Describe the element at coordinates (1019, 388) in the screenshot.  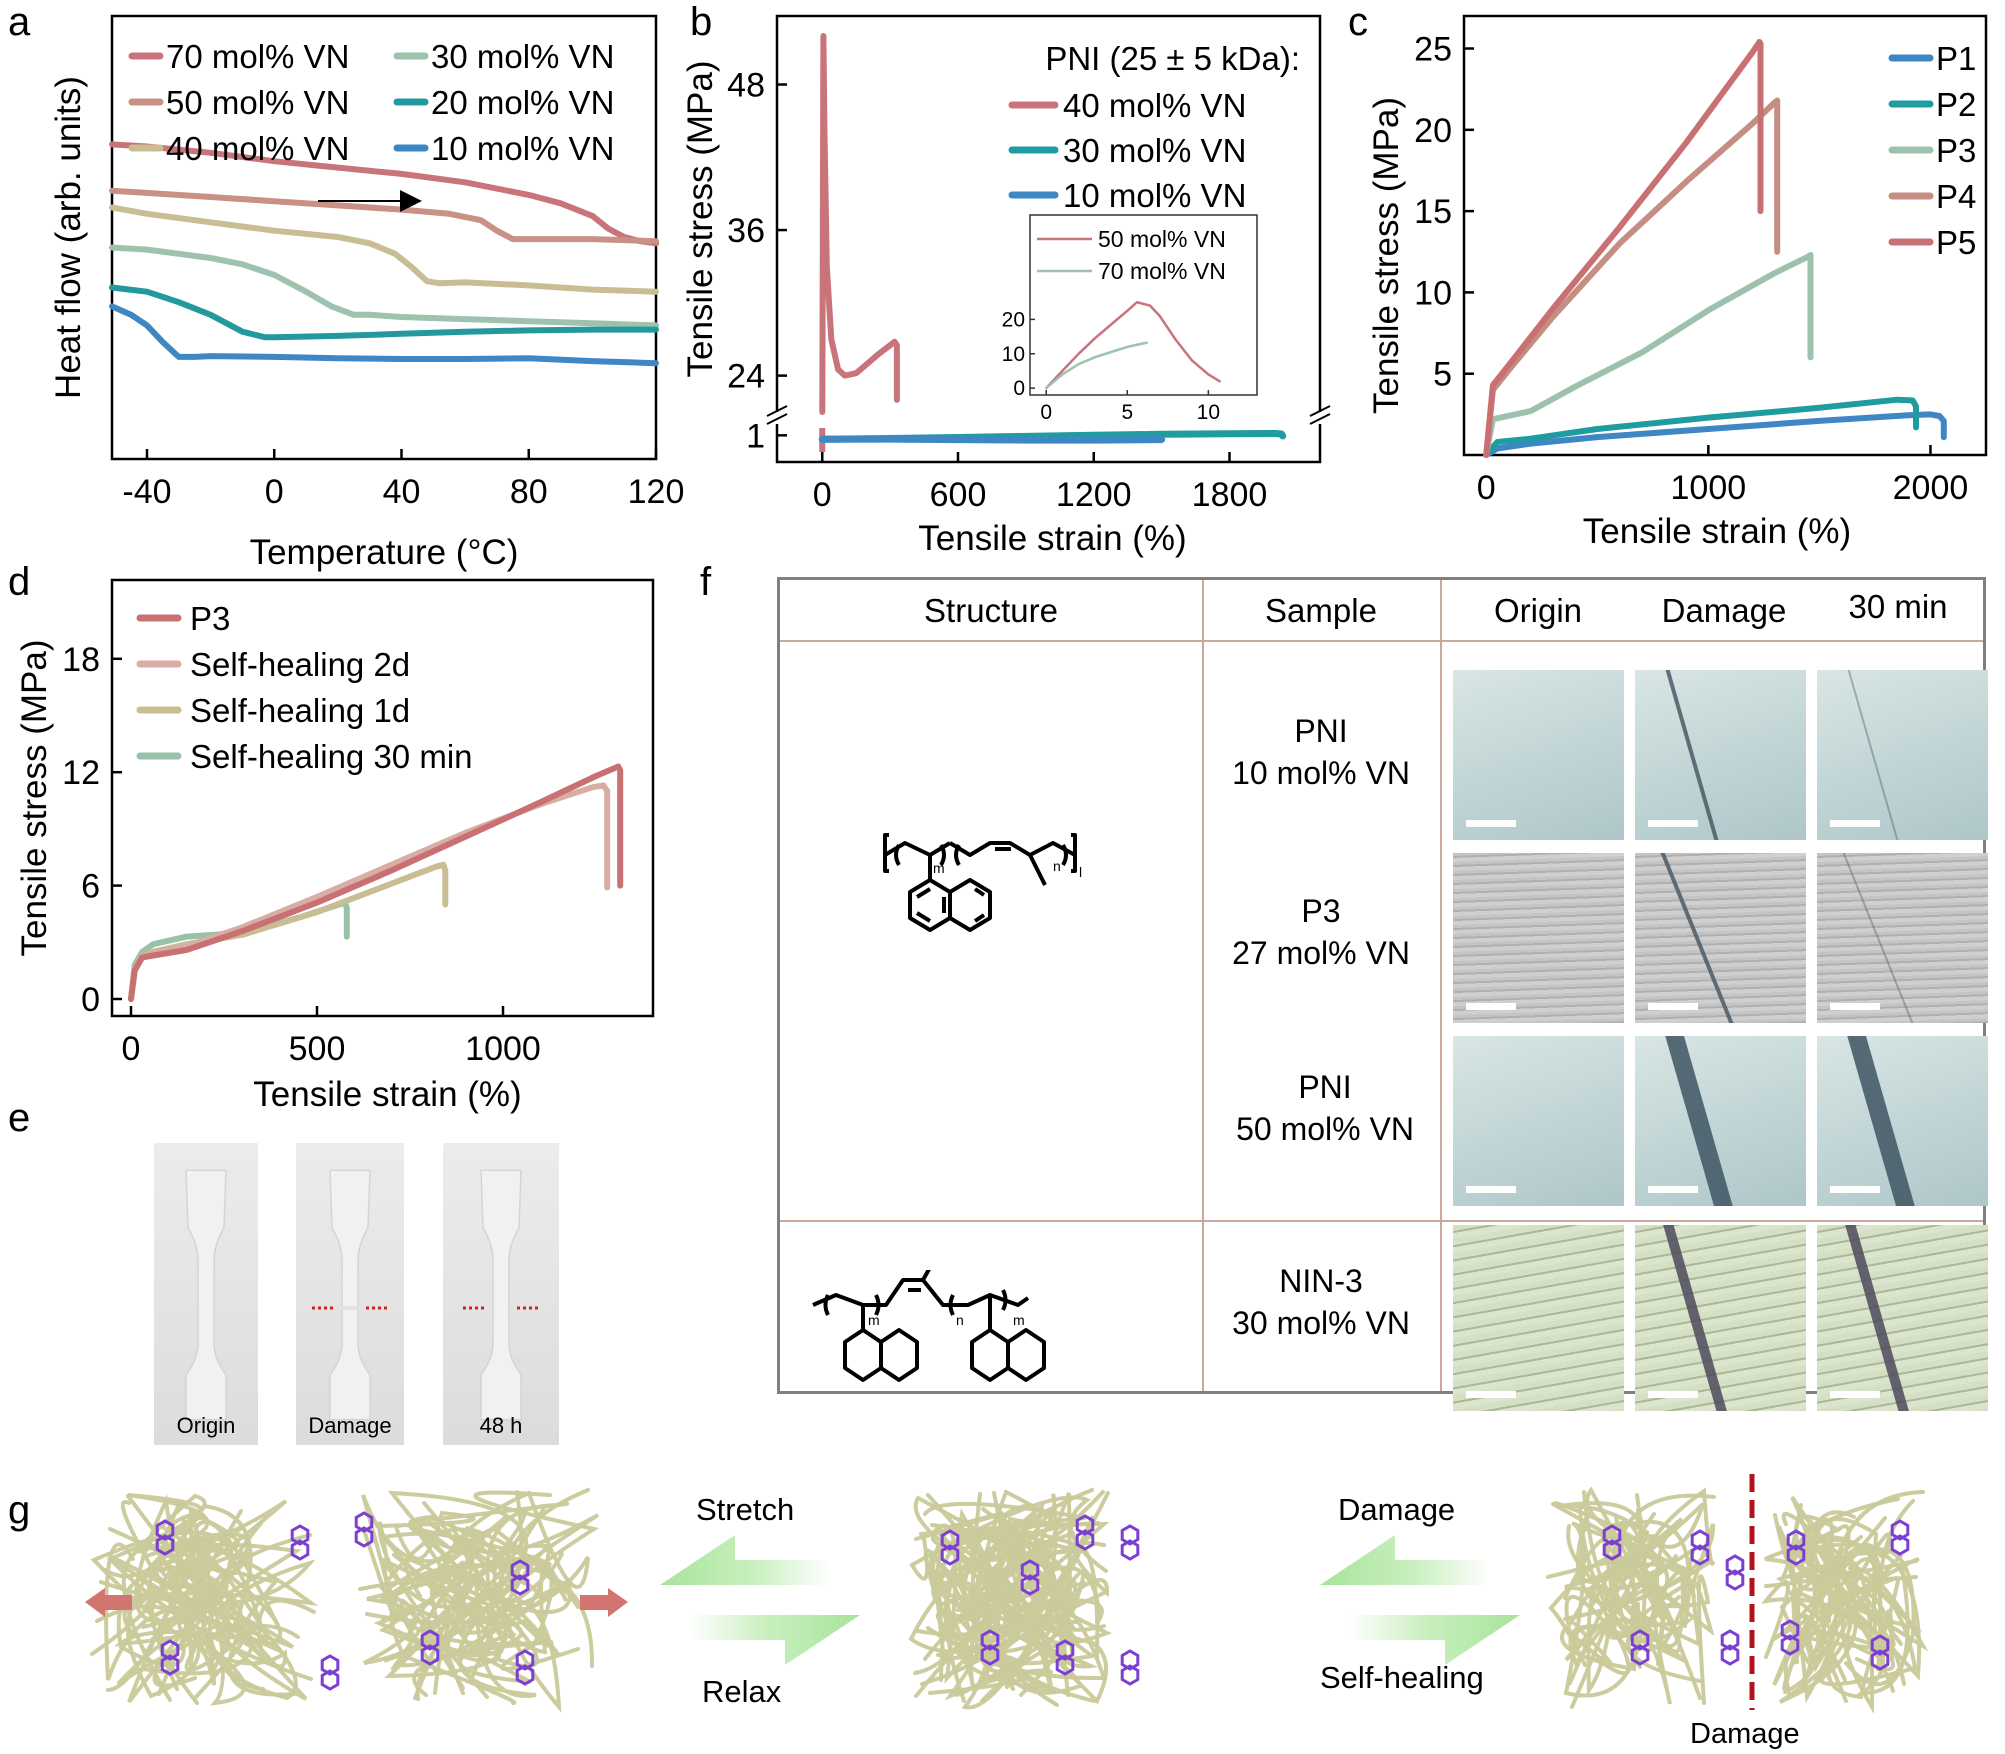
I see `inset-y-tick-label: 0` at that location.